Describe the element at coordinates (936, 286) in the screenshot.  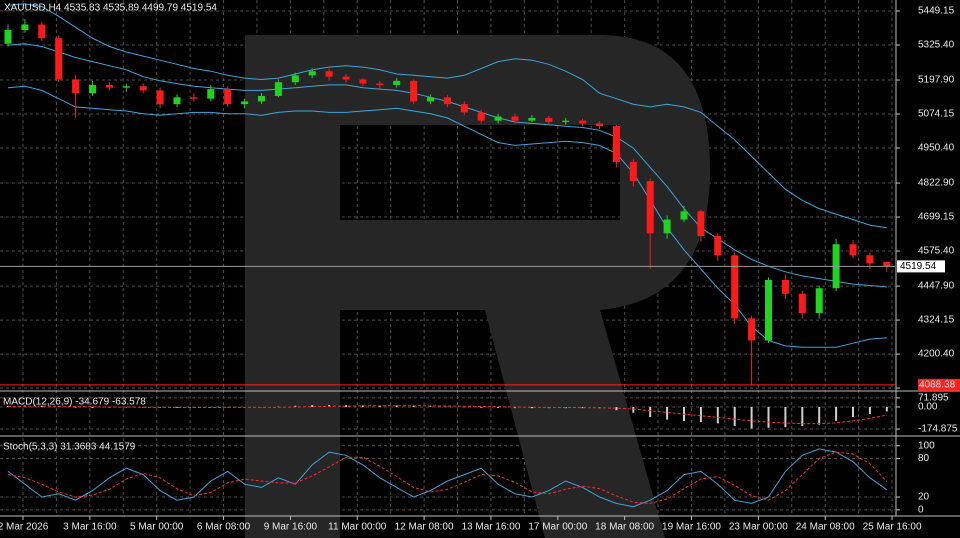
I see `y-tick-label: 4447.90` at that location.